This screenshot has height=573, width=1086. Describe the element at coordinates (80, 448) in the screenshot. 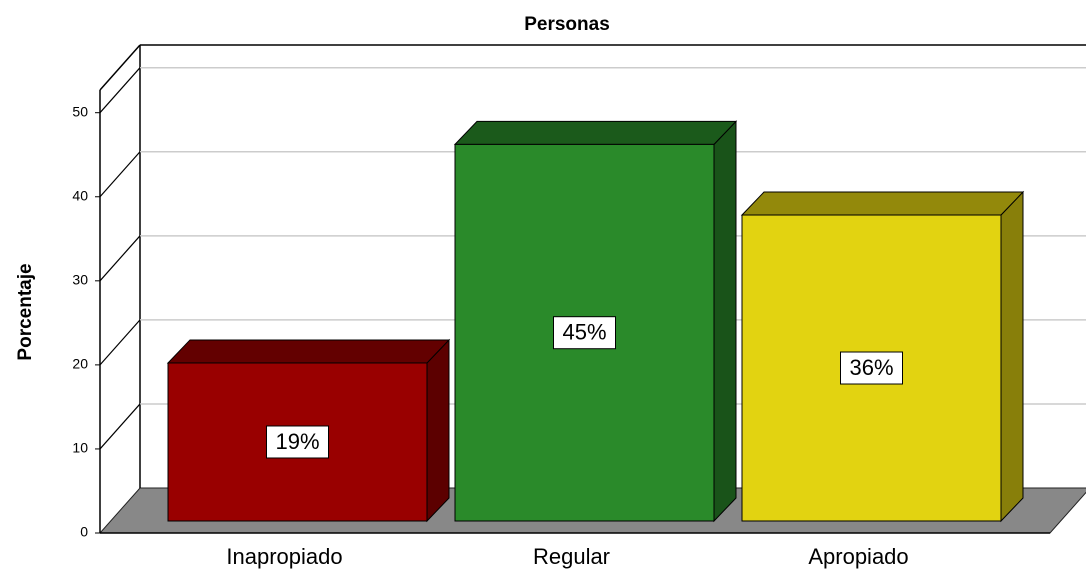

I see `y-tick-label: 10` at that location.